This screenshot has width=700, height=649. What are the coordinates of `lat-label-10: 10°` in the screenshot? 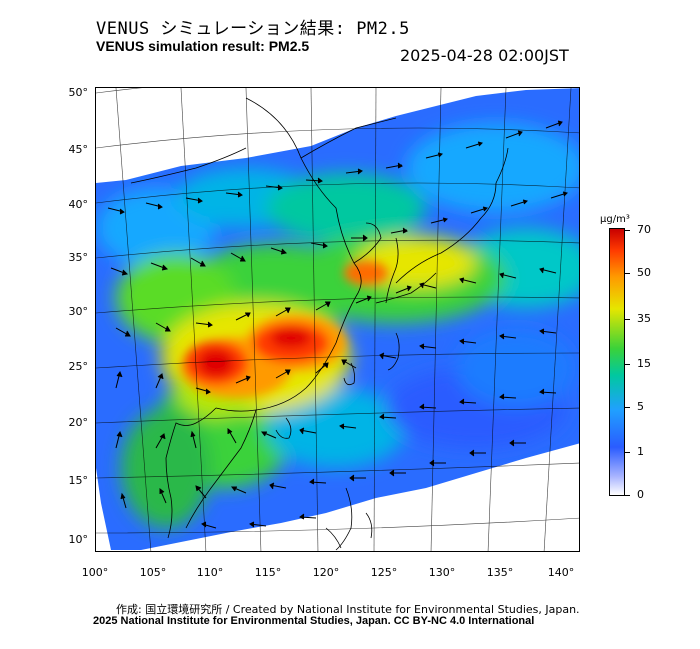 It's located at (78, 539).